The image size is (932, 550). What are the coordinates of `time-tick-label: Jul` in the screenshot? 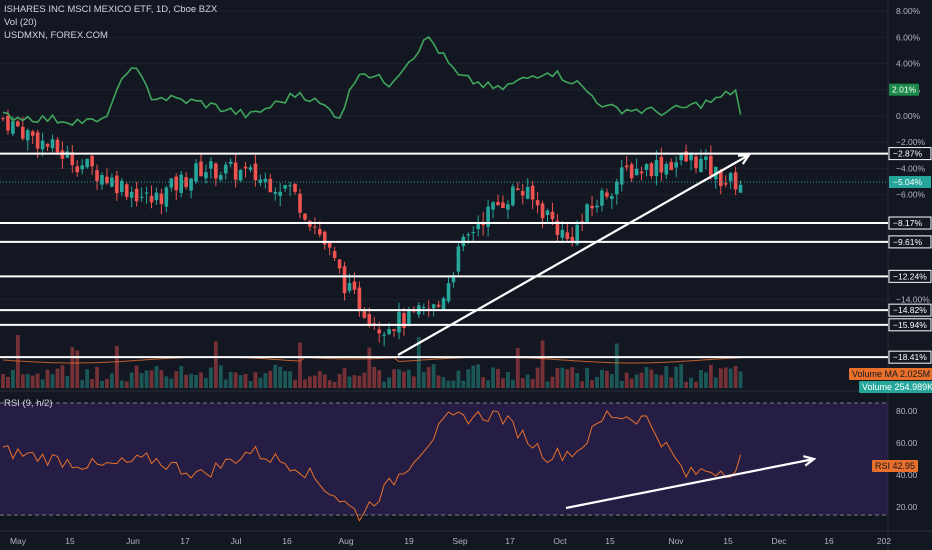 It's located at (236, 541).